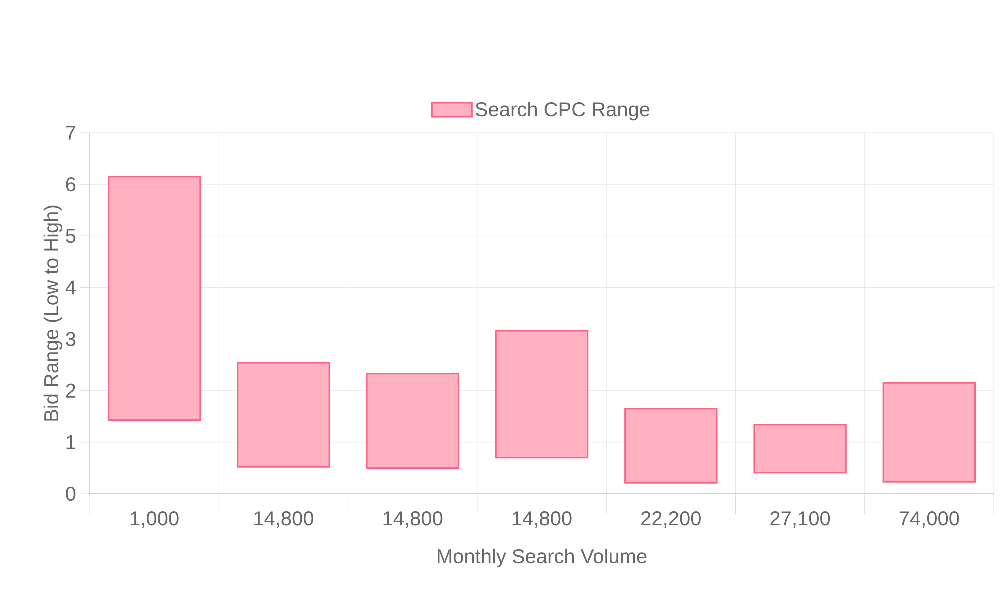 This screenshot has width=1000, height=600. I want to click on x-axis-title: Monthly Search Volume, so click(542, 558).